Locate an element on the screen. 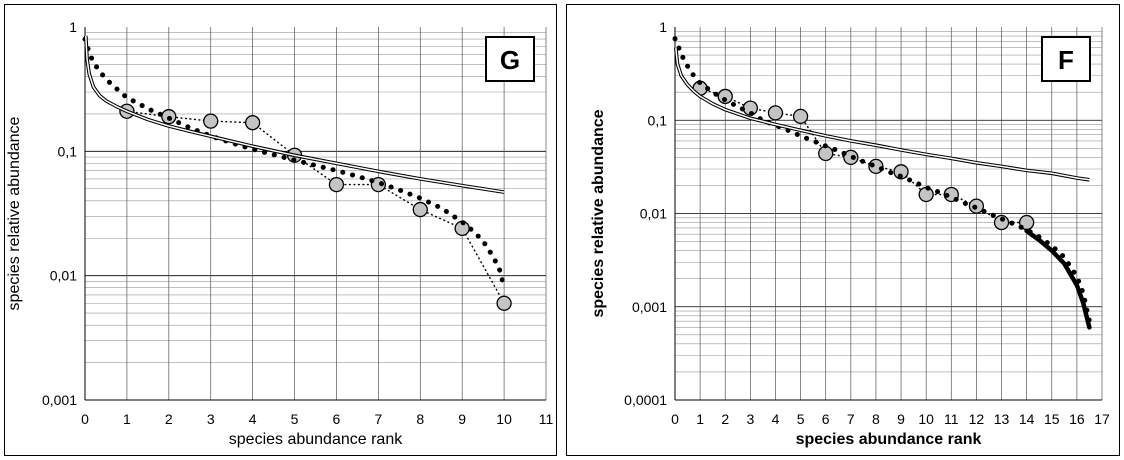 The image size is (1124, 460). x-tick-label: 13 is located at coordinates (1002, 419).